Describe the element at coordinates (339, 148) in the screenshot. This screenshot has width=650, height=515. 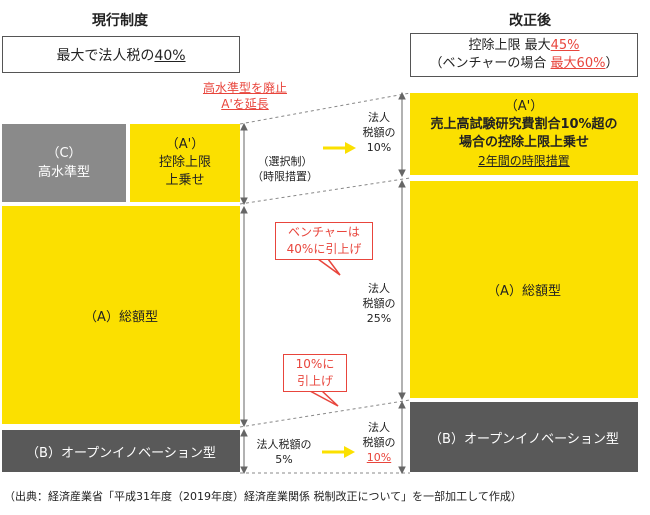
I see `yellow-arrow-top` at that location.